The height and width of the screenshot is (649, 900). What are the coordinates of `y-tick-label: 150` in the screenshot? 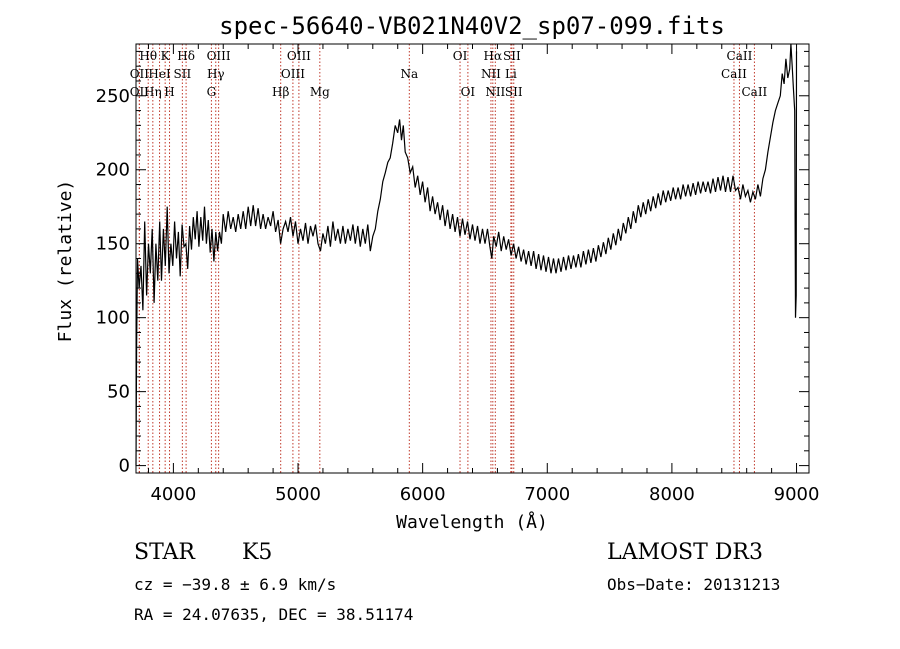 It's located at (113, 244).